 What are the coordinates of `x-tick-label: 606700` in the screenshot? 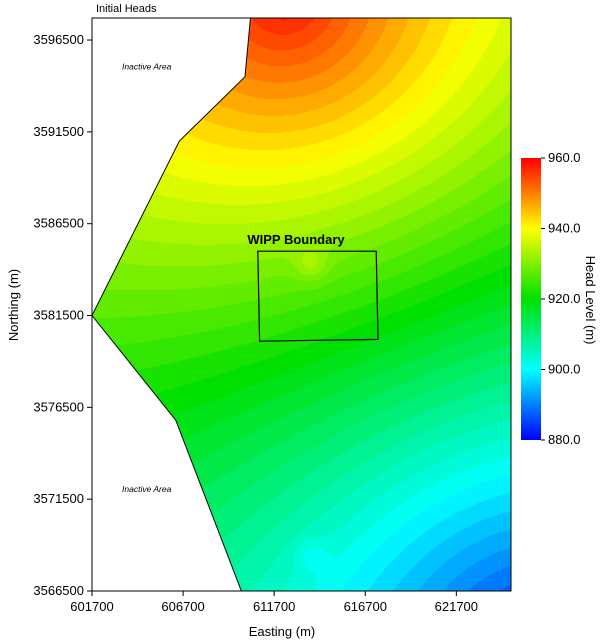 It's located at (182, 606).